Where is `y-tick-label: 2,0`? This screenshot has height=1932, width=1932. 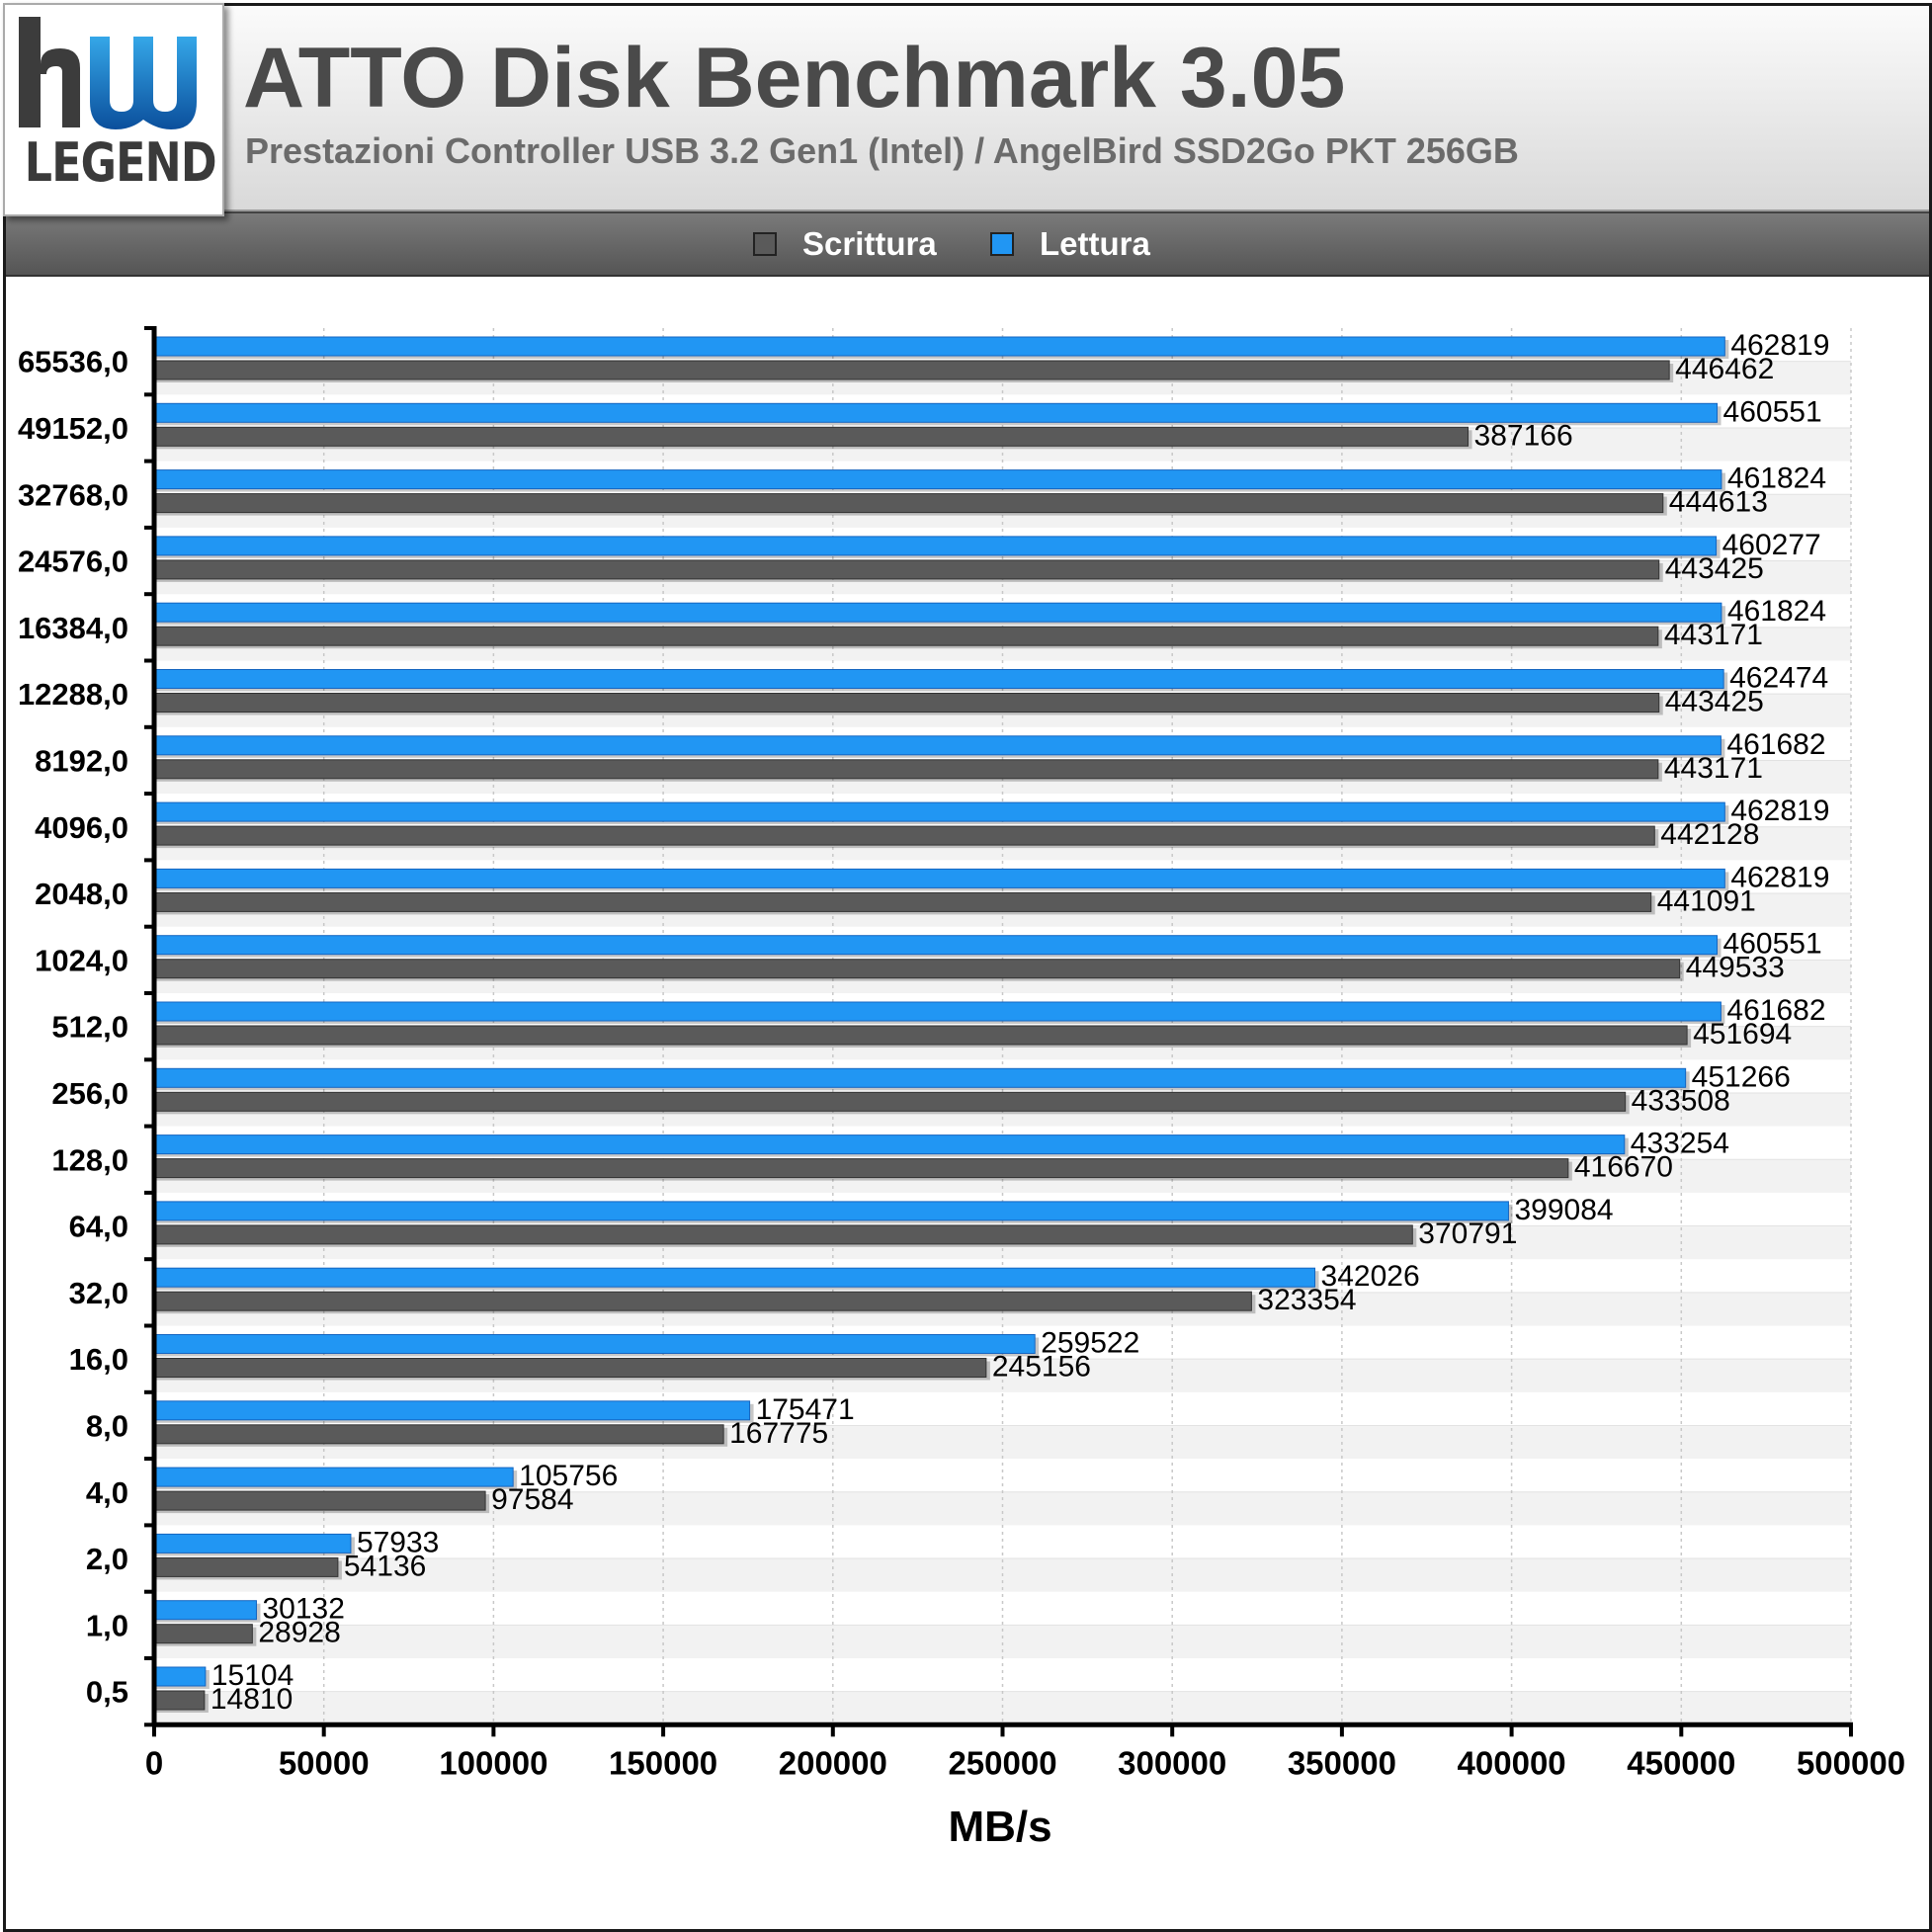
y-tick-label: 2,0 is located at coordinates (107, 1559).